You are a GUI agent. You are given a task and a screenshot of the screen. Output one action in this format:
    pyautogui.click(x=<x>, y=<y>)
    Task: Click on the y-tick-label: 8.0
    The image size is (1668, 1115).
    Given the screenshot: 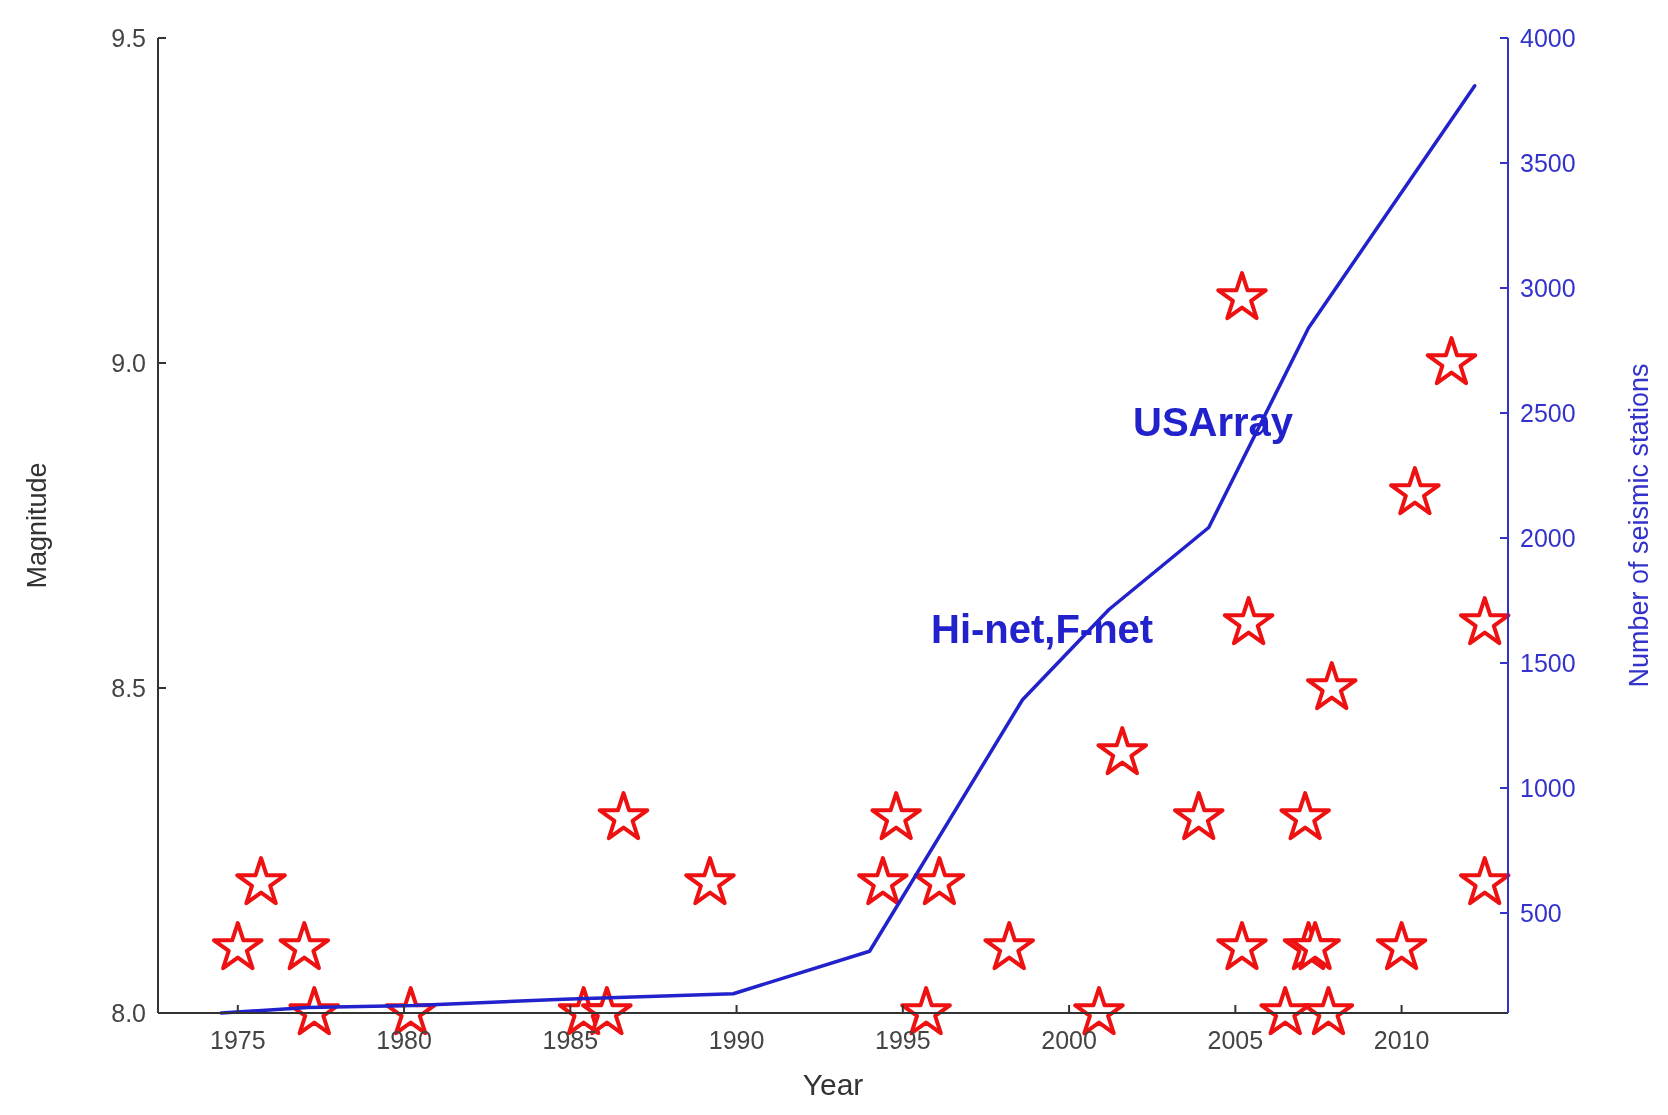 What is the action you would take?
    pyautogui.click(x=128, y=1013)
    